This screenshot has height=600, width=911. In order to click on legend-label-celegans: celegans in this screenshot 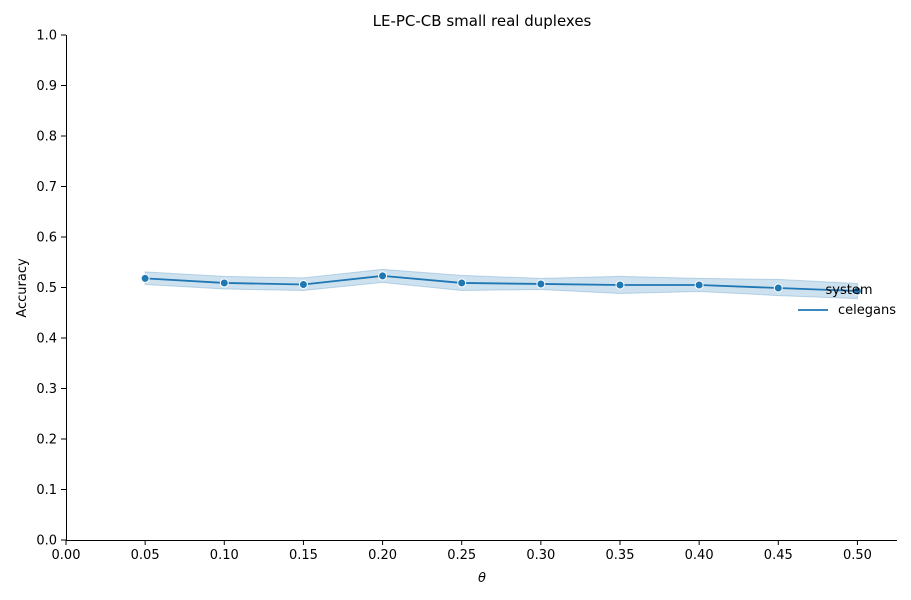, I will do `click(867, 310)`.